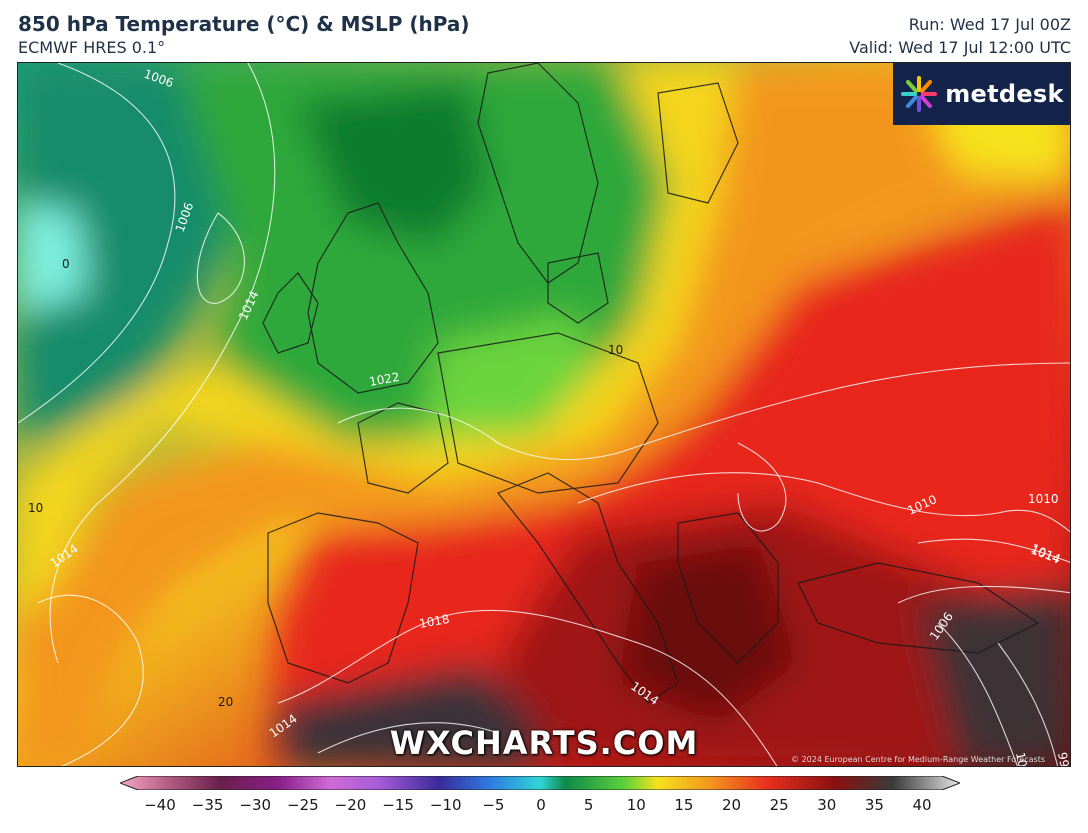  Describe the element at coordinates (960, 47) in the screenshot. I see `valid-label: Valid: Wed 17 Jul 12:00 UTC` at that location.